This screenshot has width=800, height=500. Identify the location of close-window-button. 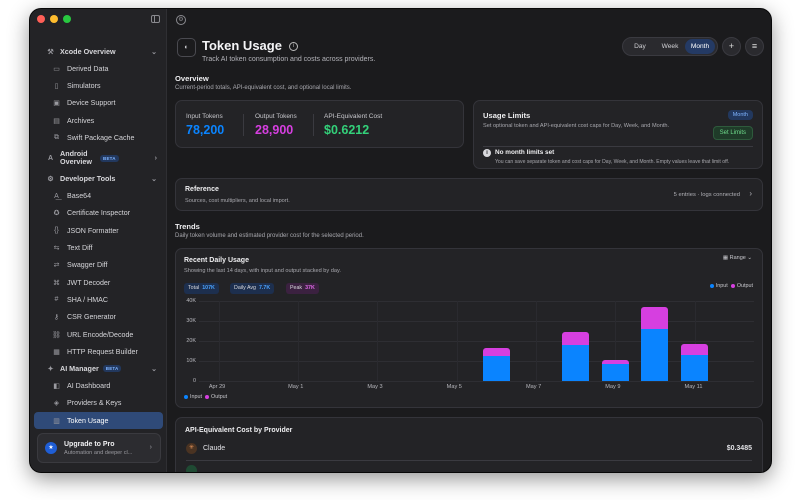
(41, 19).